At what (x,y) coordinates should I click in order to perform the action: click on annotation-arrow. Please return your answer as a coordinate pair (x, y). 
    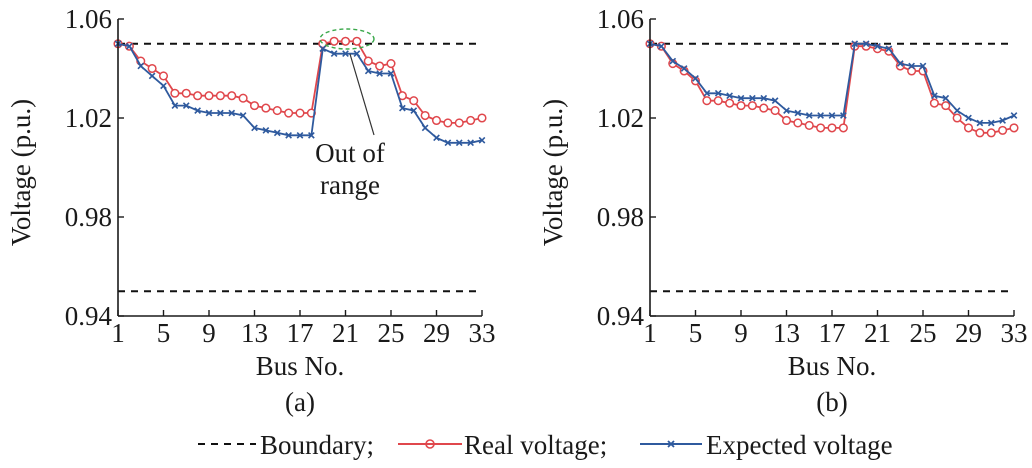
    Looking at the image, I should click on (362, 94).